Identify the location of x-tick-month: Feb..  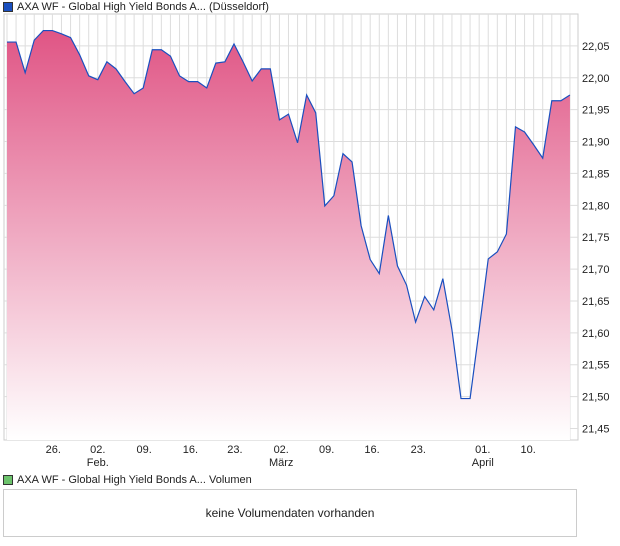
(98, 463).